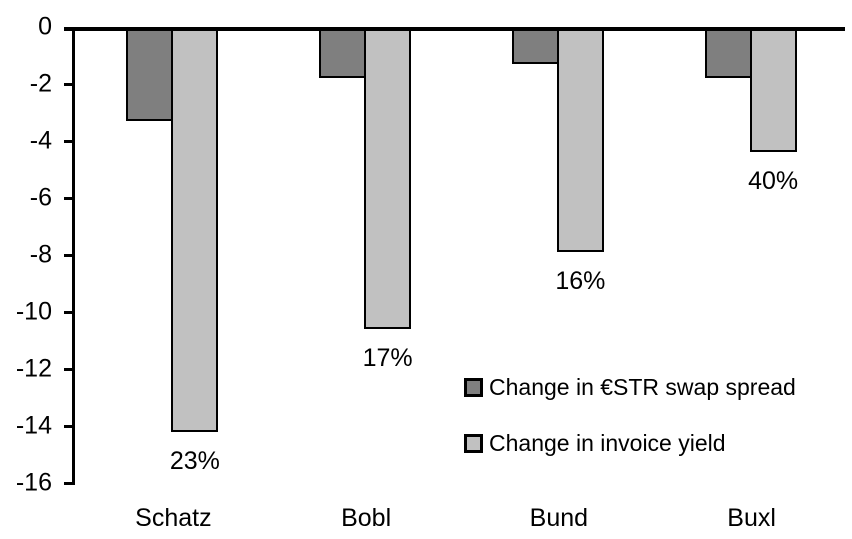 This screenshot has width=852, height=539. Describe the element at coordinates (150, 74) in the screenshot. I see `bar-change-in-str-swap-spread-schatz` at that location.